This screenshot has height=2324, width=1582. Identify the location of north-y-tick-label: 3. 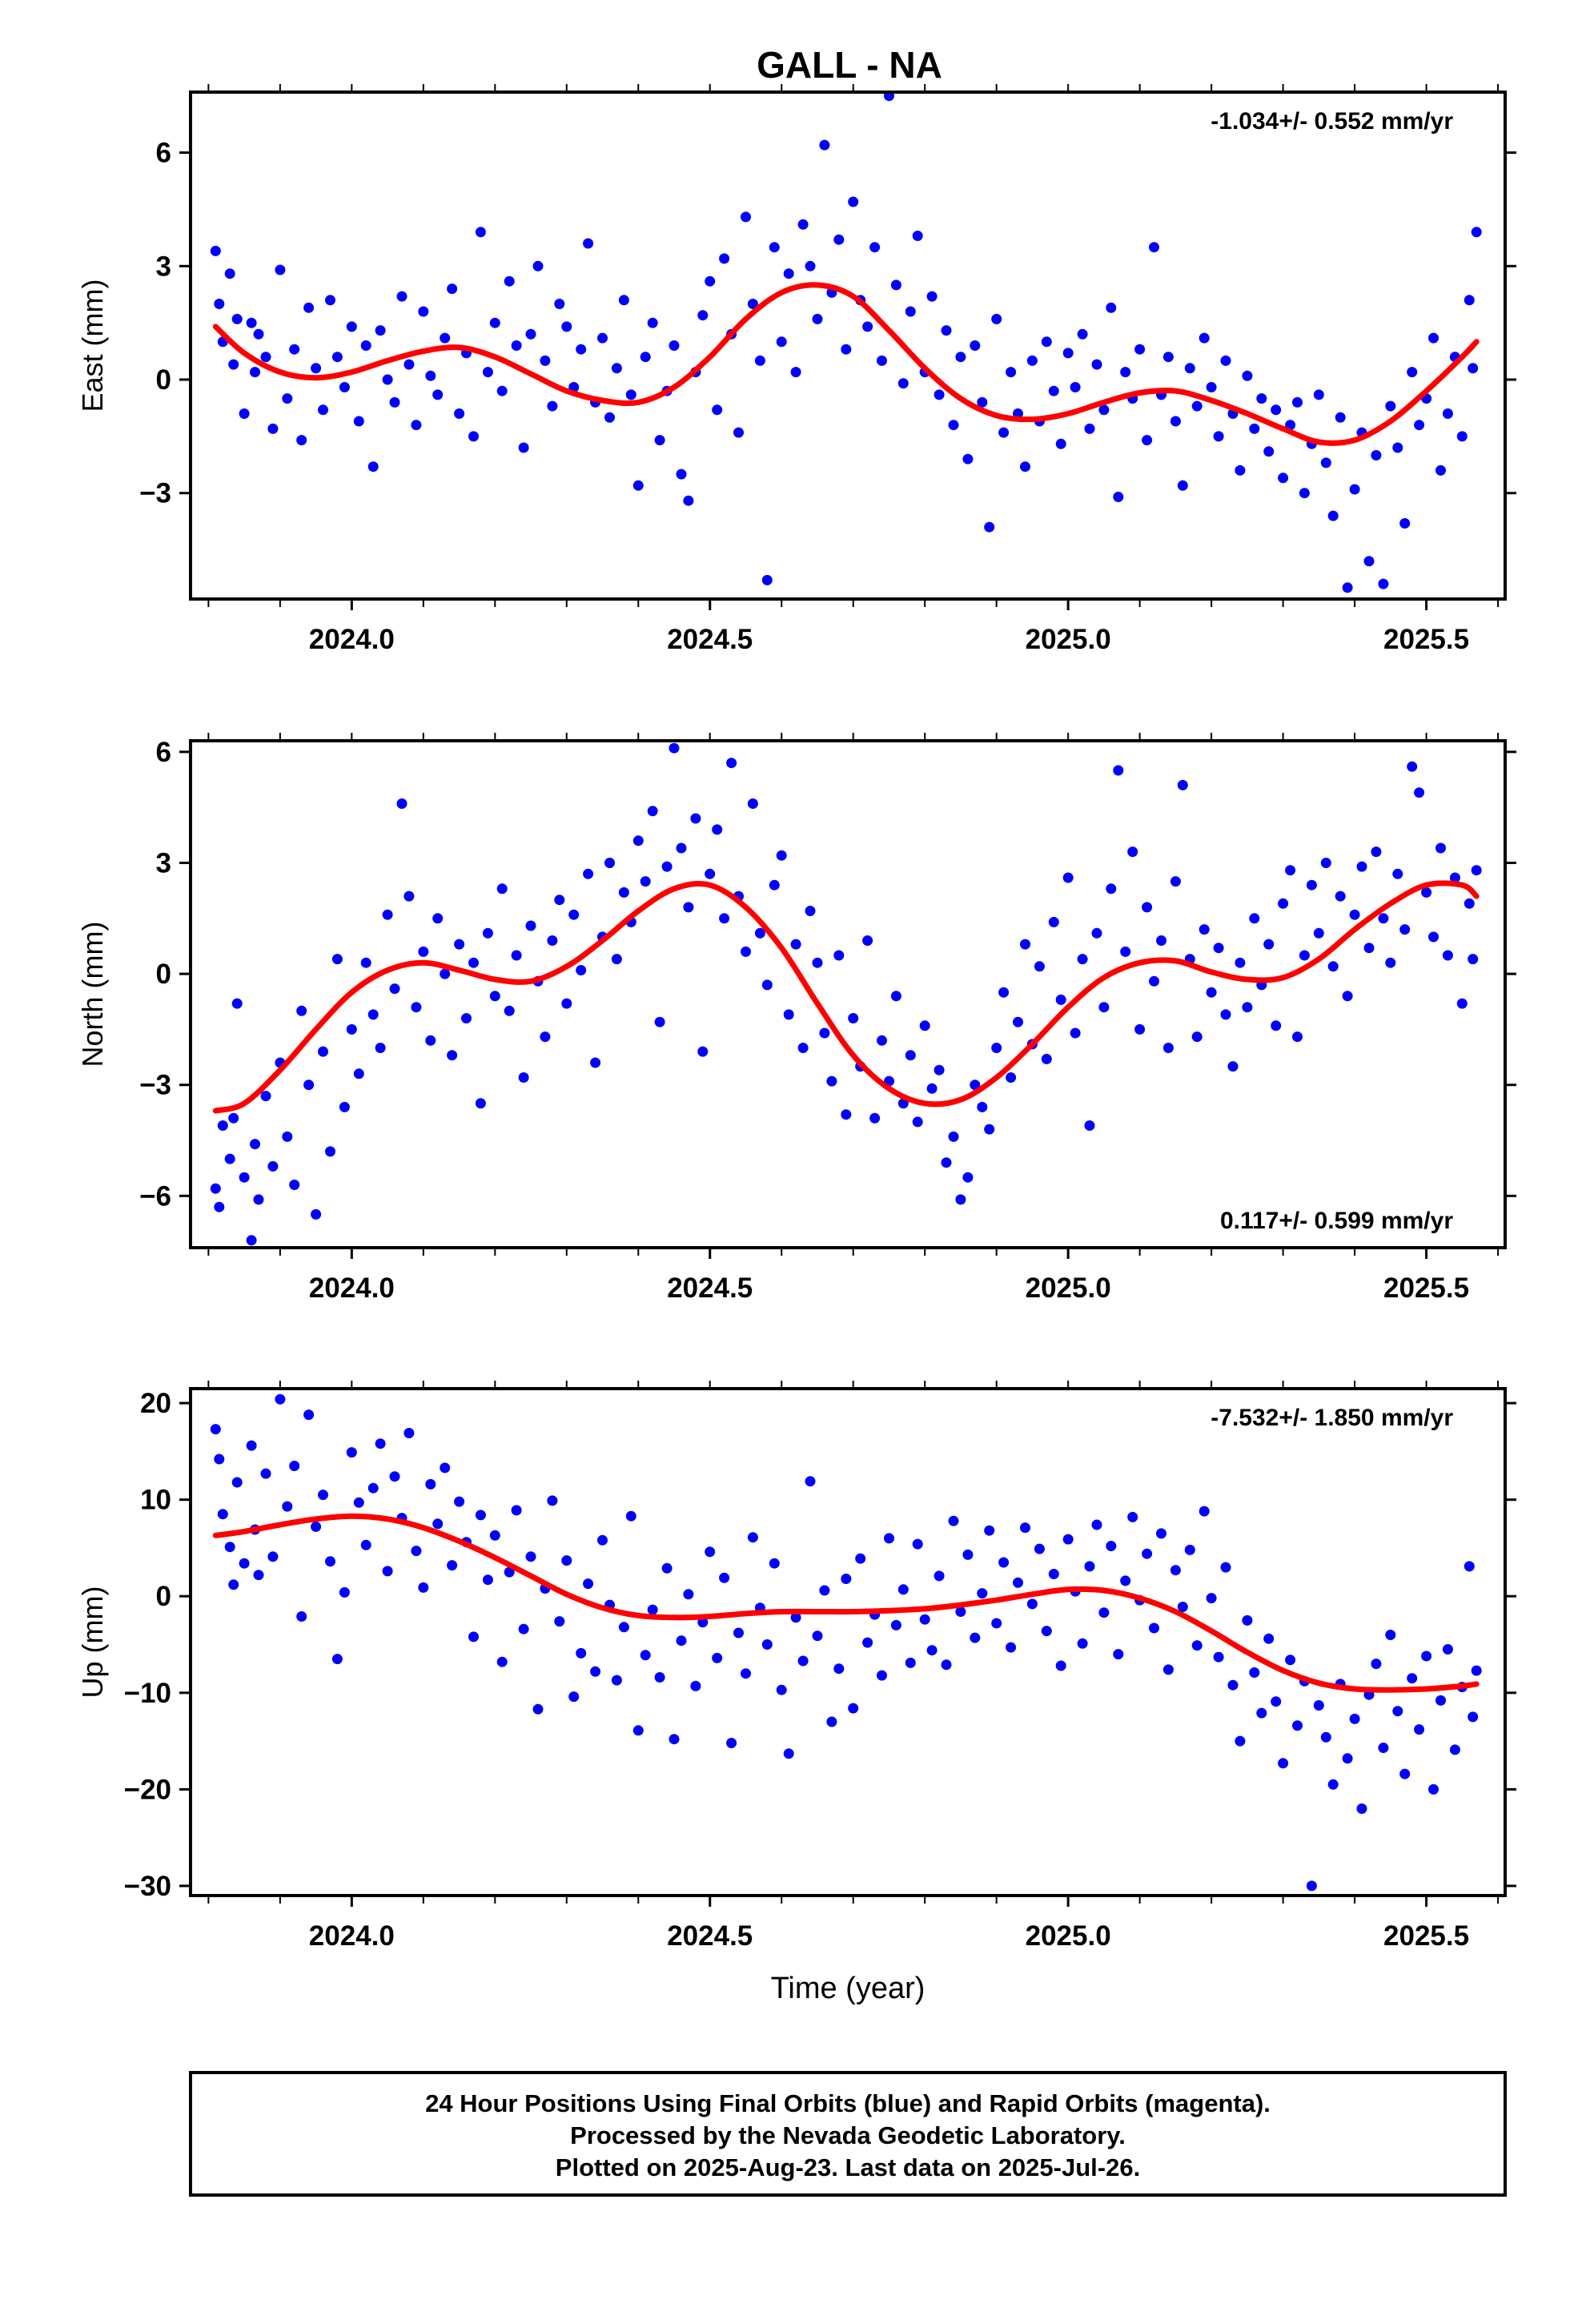
(164, 863).